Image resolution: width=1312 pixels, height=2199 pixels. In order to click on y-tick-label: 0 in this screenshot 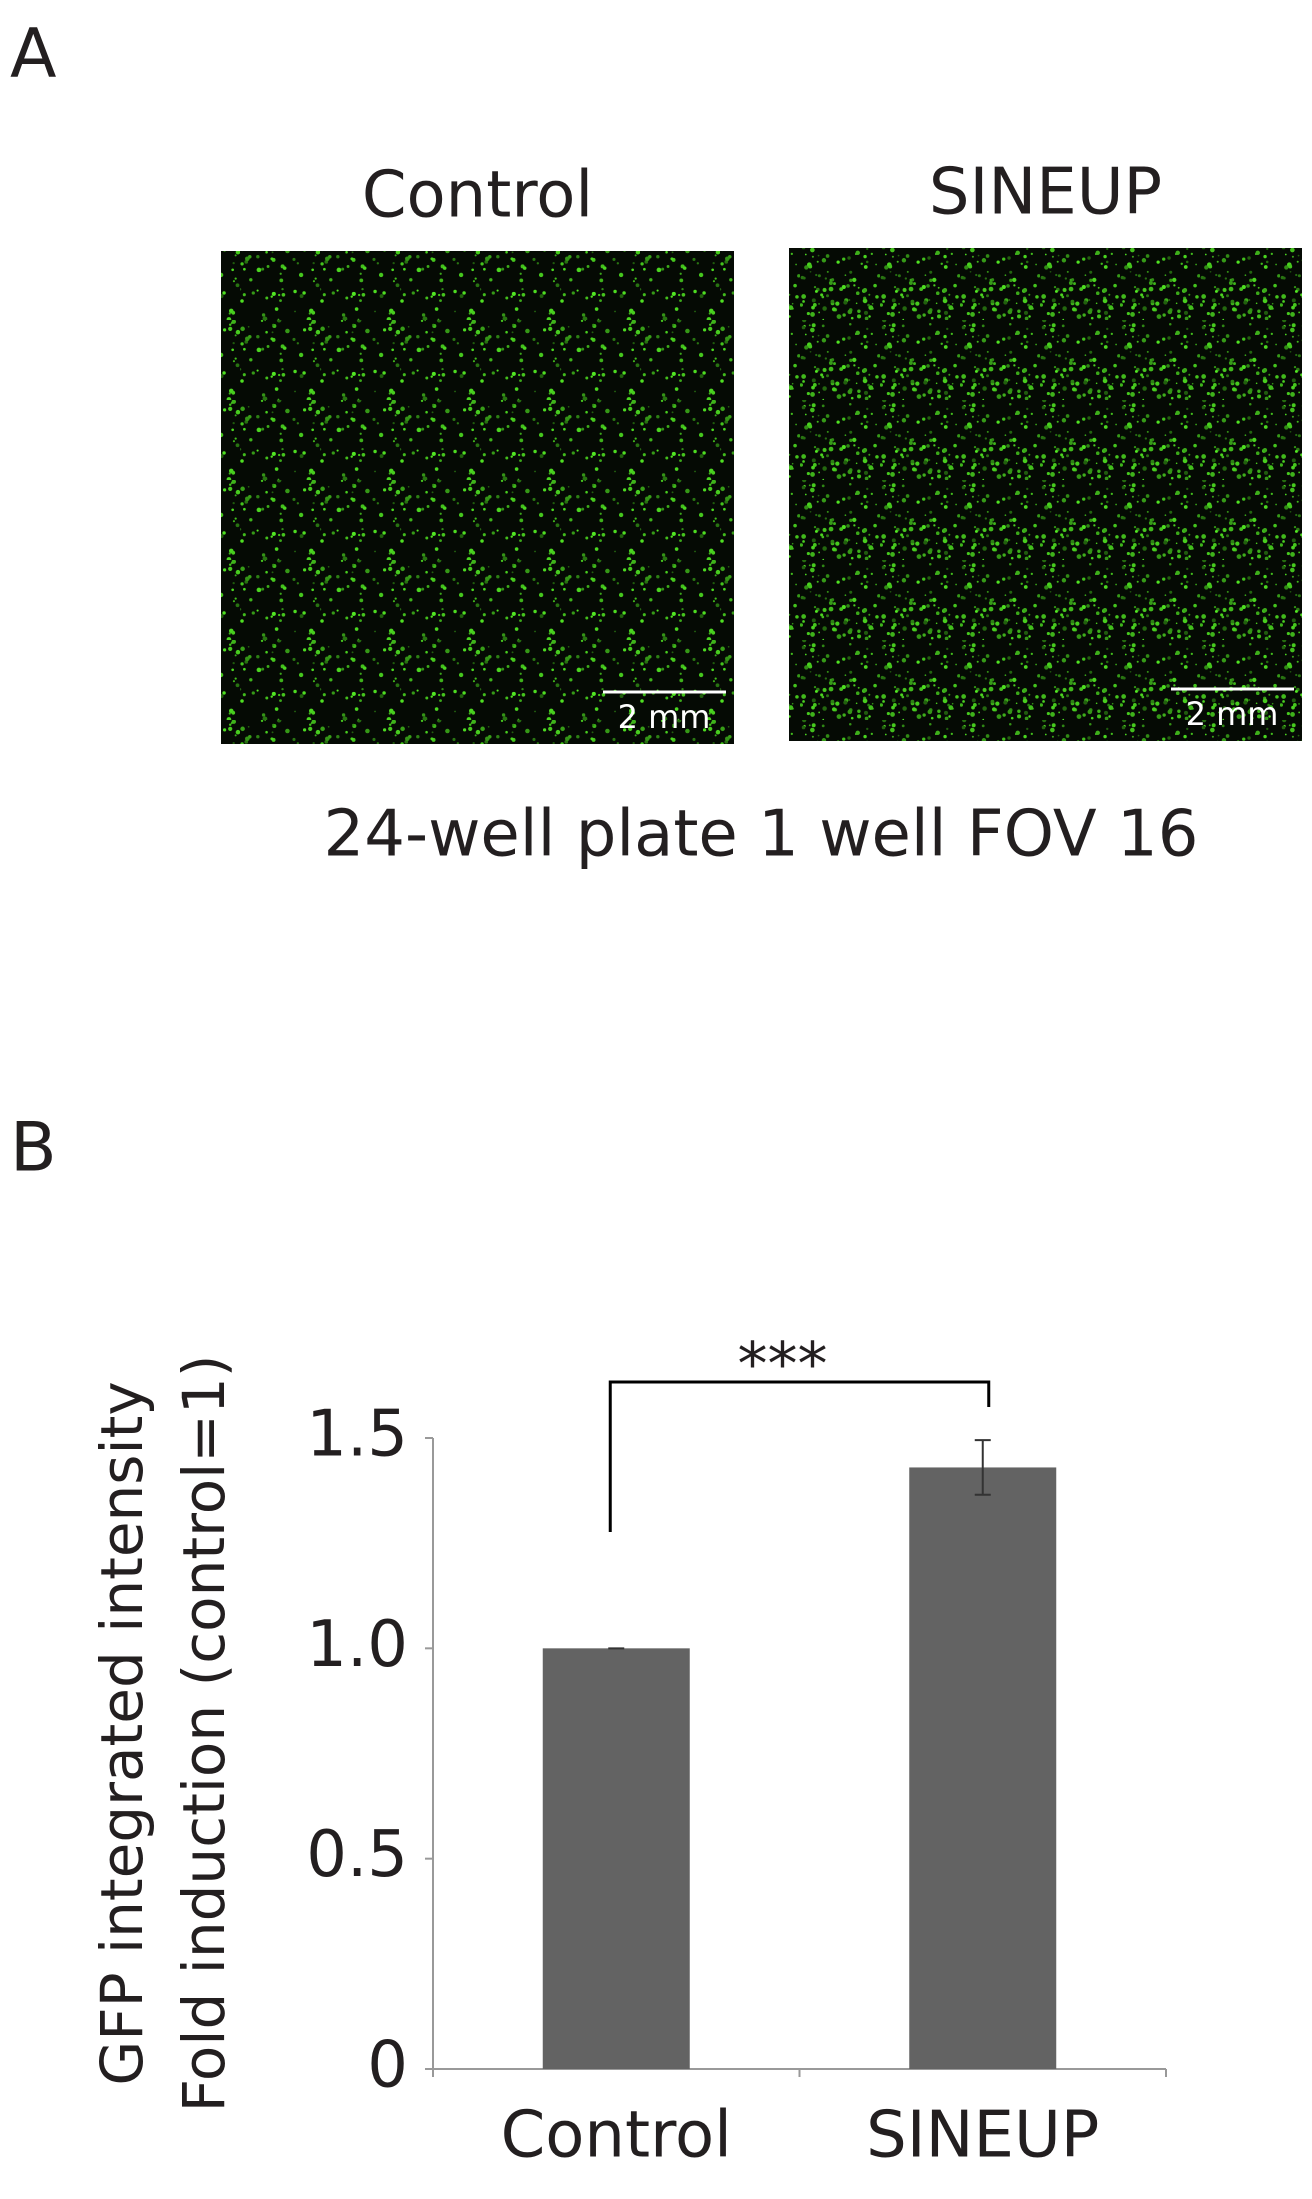, I will do `click(387, 2066)`.